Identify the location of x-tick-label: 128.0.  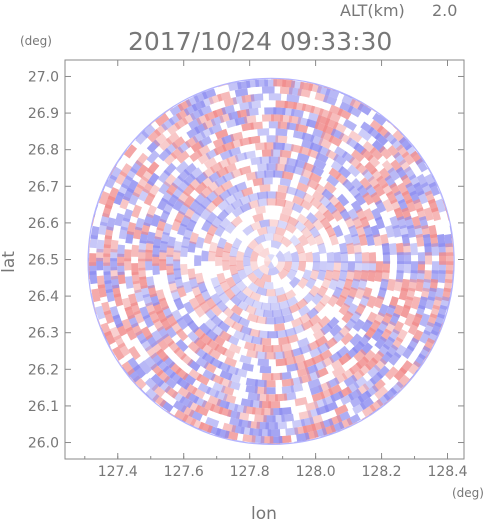
(316, 472).